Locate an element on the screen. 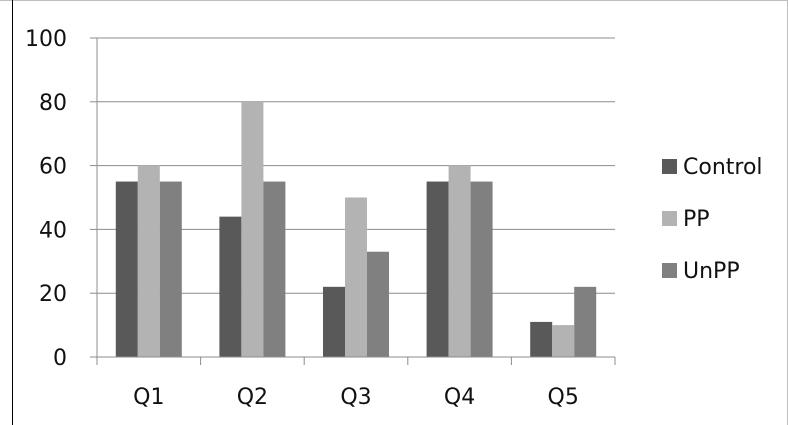 The height and width of the screenshot is (425, 788). legend-label-control: Control is located at coordinates (723, 167).